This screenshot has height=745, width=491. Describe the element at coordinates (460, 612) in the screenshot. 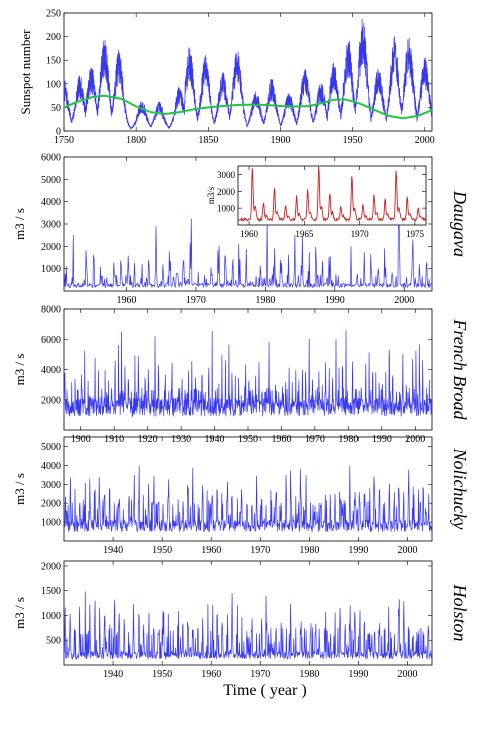

I see `holston-river-label: Holston` at that location.